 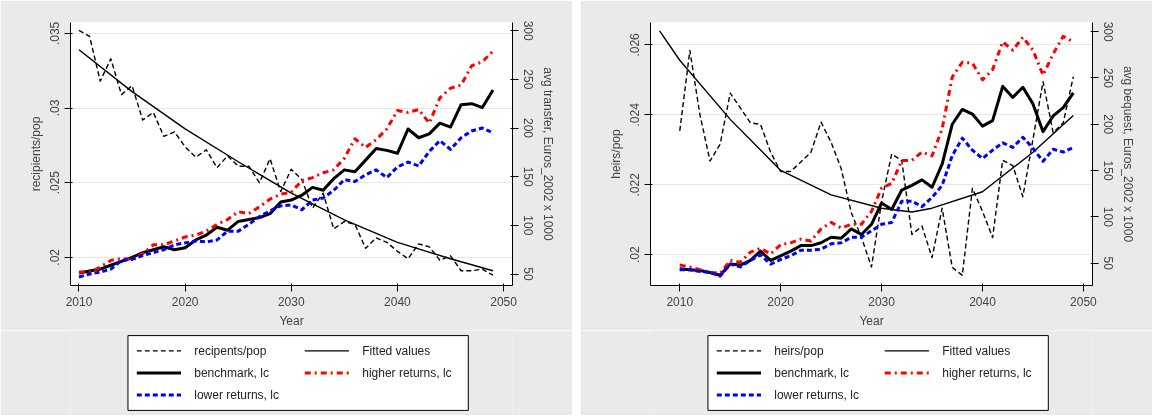 I want to click on y-axis-title: recipients/pop, so click(x=35, y=154).